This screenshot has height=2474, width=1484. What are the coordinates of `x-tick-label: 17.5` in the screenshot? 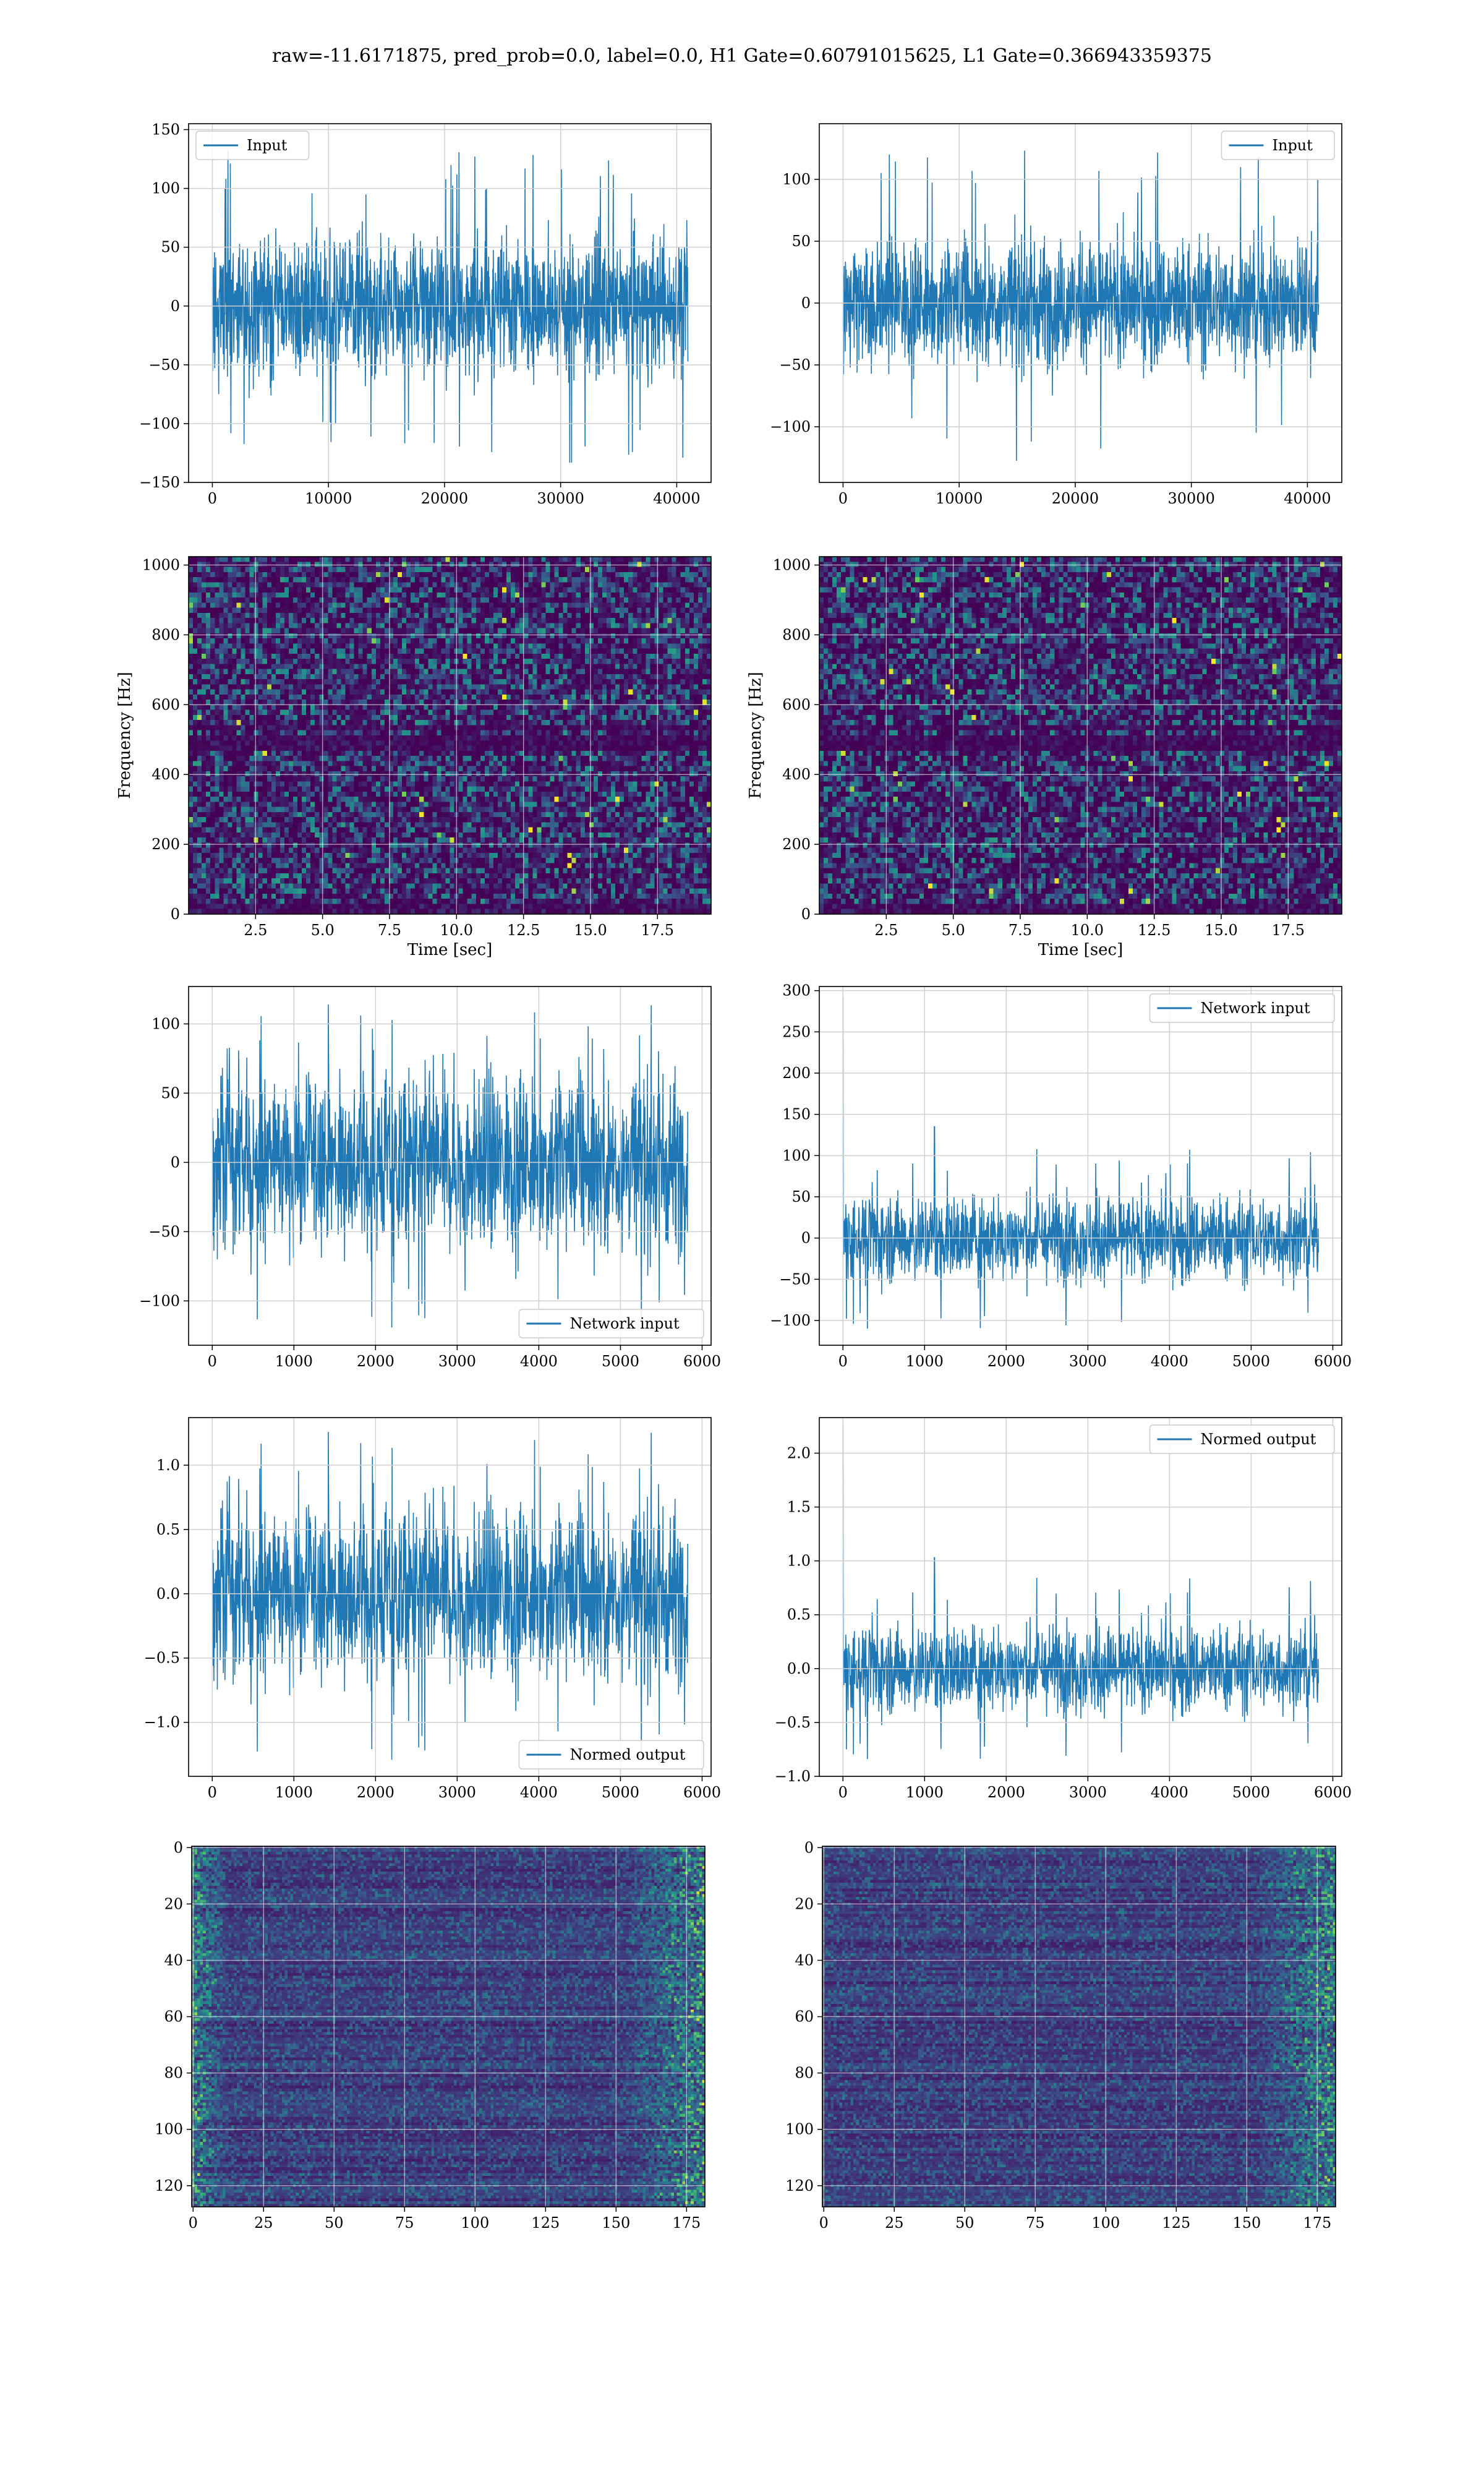 It's located at (657, 930).